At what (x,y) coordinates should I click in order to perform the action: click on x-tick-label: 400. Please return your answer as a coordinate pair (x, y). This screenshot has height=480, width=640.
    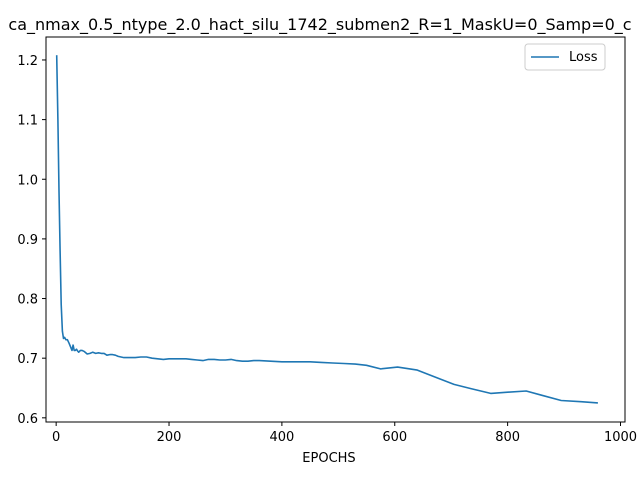
    Looking at the image, I should click on (281, 437).